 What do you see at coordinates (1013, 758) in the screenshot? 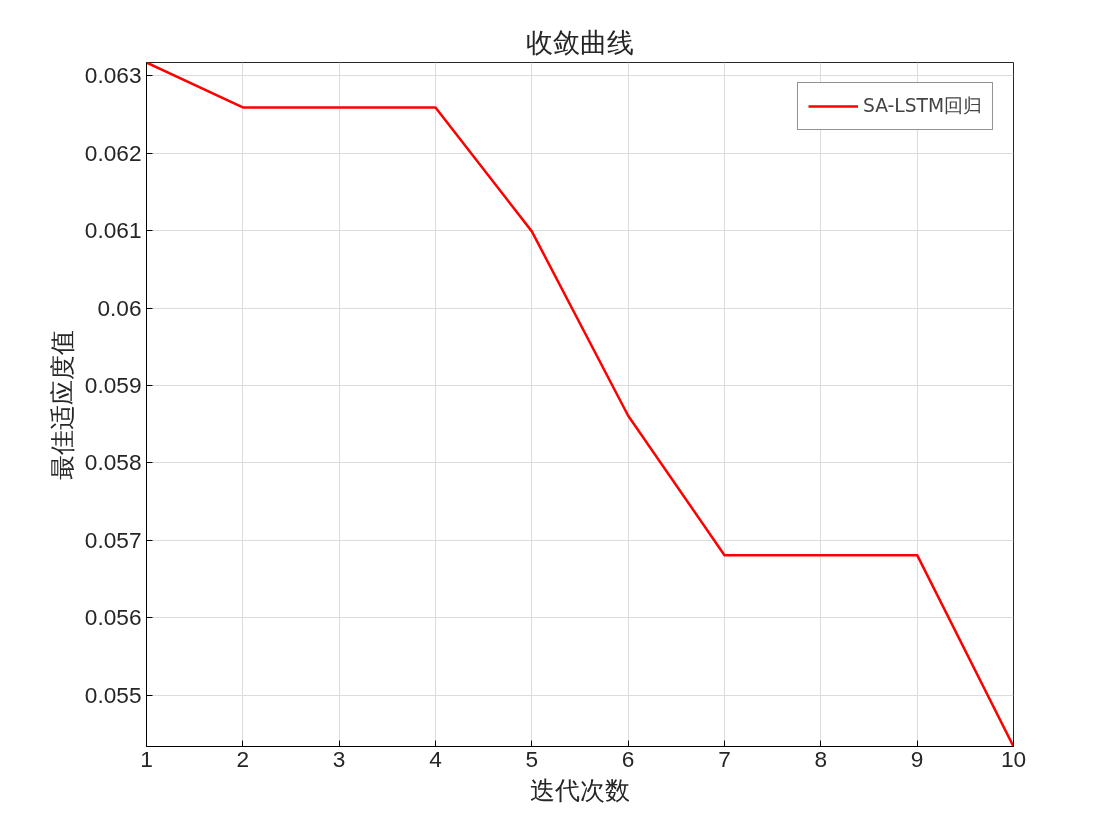
I see `x-tick-label: 10` at bounding box center [1013, 758].